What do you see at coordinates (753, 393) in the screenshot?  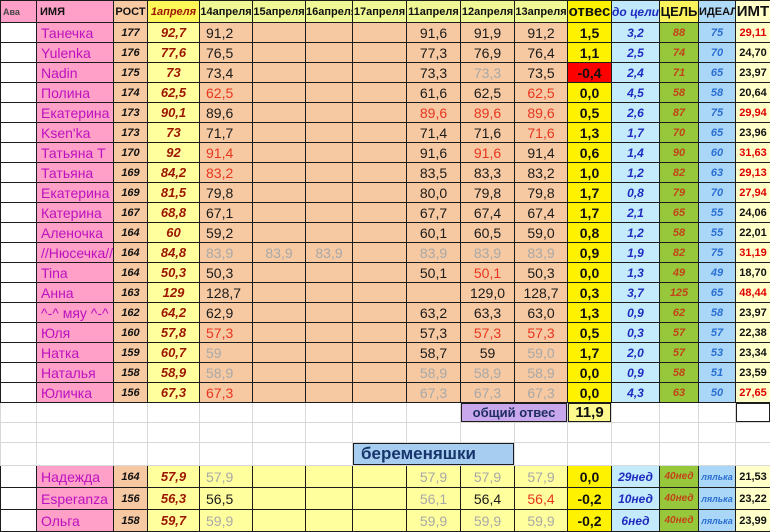 I see `cell-bmi: 27,65` at bounding box center [753, 393].